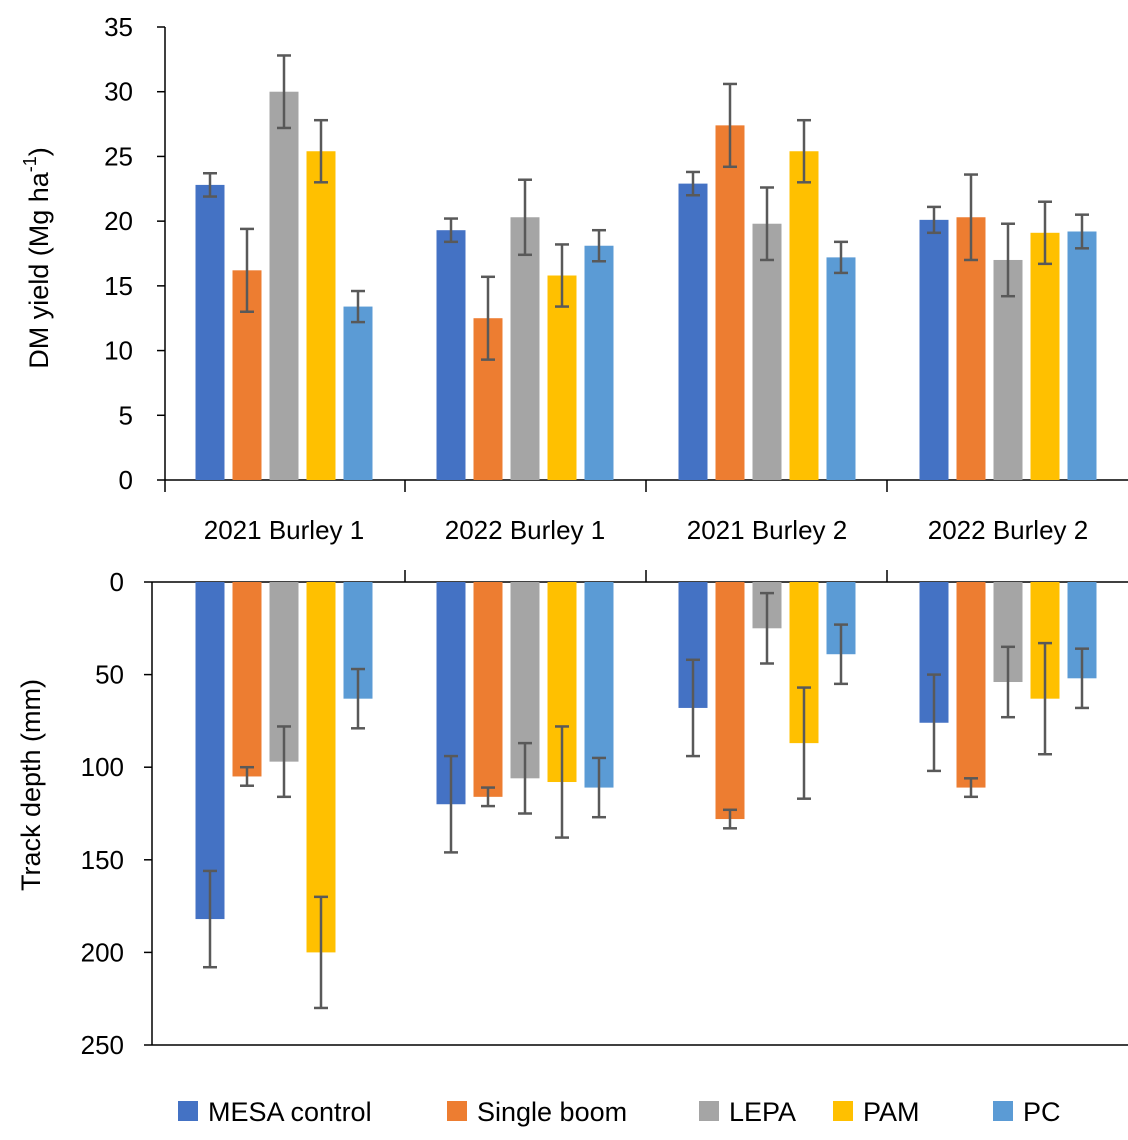 Image resolution: width=1128 pixels, height=1140 pixels. Describe the element at coordinates (118, 286) in the screenshot. I see `y-tick-label: 15` at that location.